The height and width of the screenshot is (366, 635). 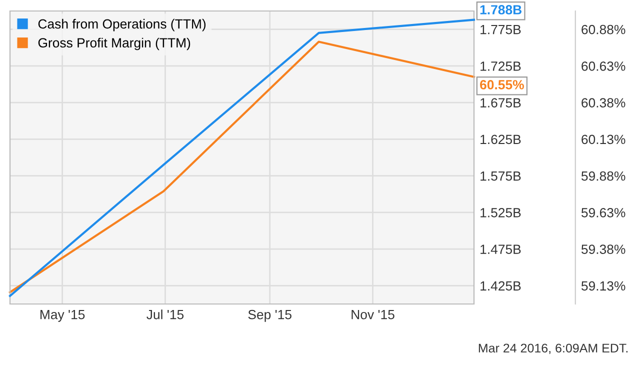 I want to click on y-tick-label: 1.525B, so click(x=500, y=213).